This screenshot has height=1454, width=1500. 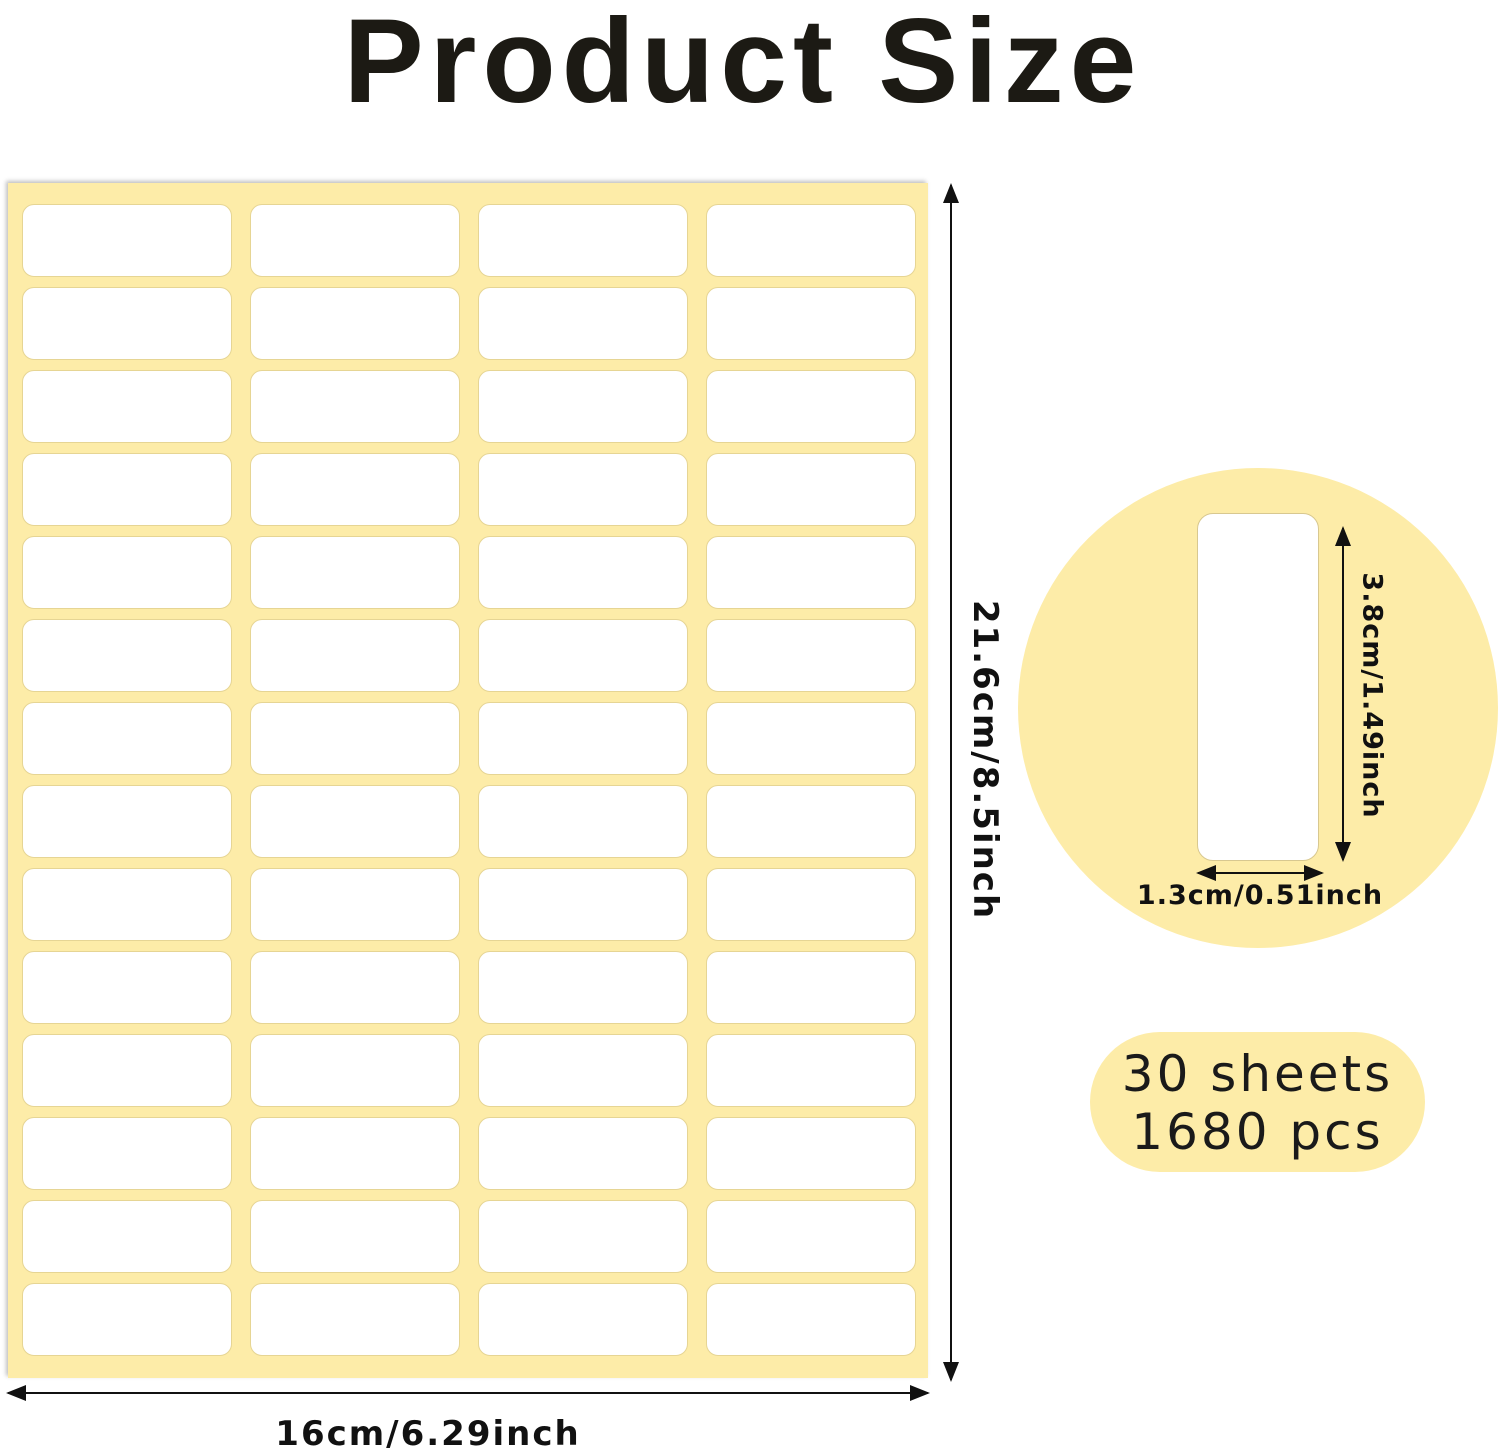 I want to click on page-title: Product Size, so click(x=743, y=64).